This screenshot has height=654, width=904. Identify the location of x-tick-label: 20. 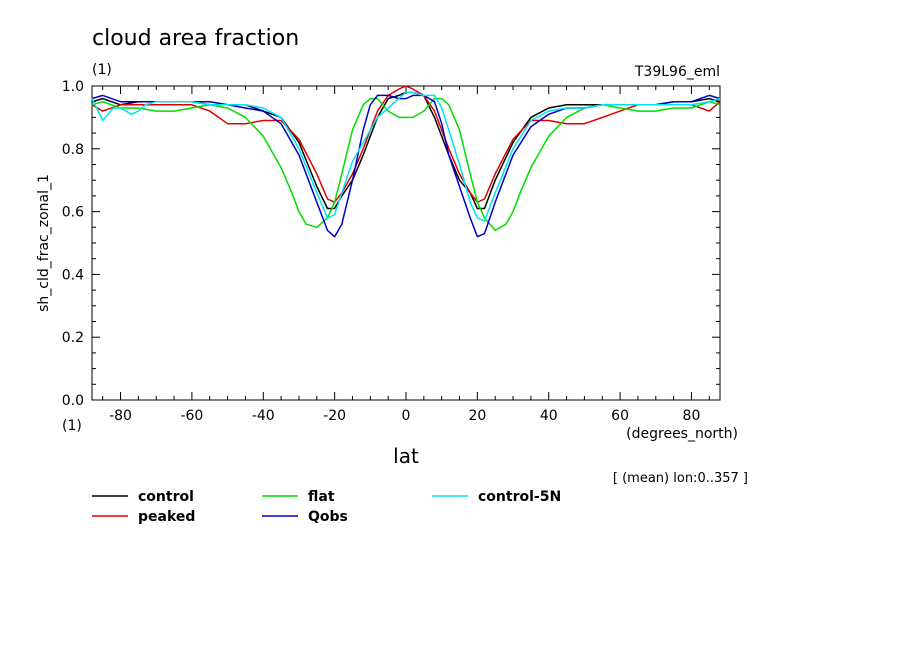
(477, 416).